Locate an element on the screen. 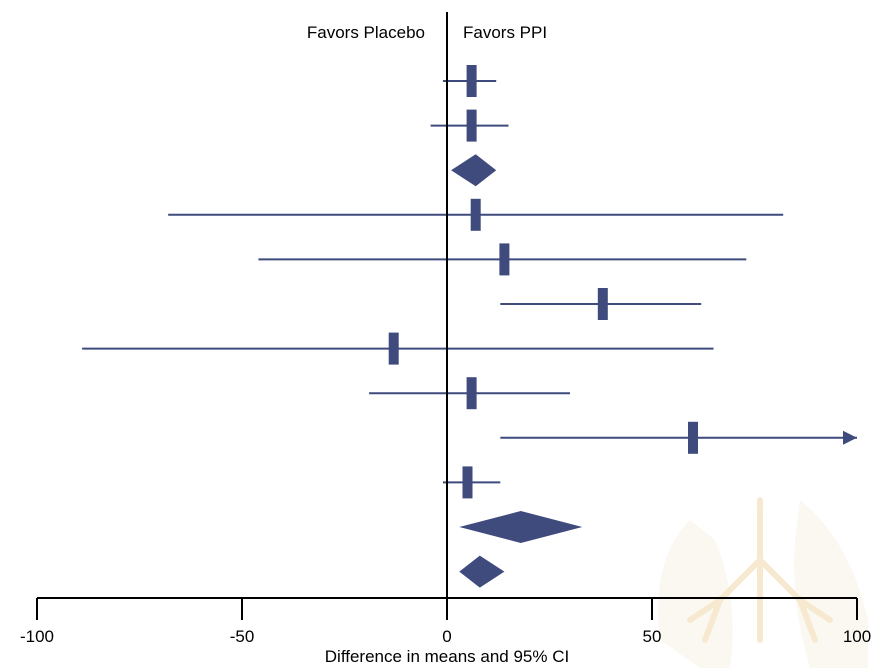 This screenshot has height=668, width=874. lungs-watermark-icon is located at coordinates (763, 582).